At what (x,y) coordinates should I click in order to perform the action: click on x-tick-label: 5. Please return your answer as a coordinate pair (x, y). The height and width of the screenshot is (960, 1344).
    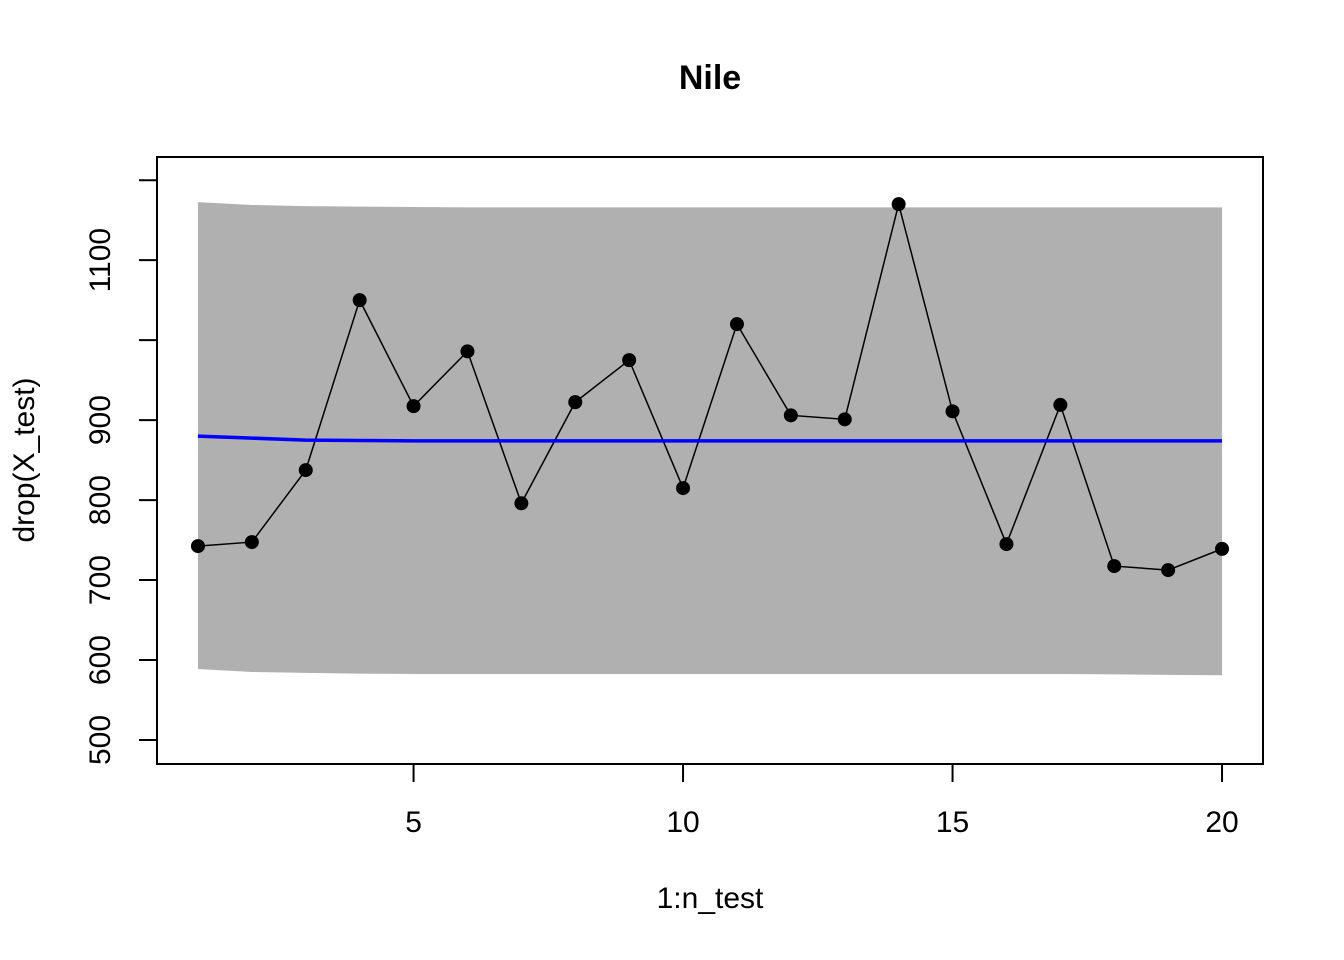
    Looking at the image, I should click on (413, 822).